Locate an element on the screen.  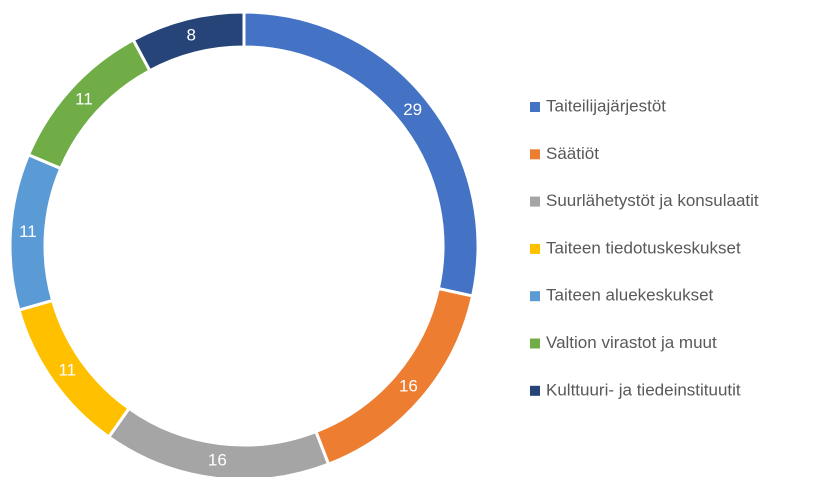
legend-label: Säätiöt is located at coordinates (572, 153).